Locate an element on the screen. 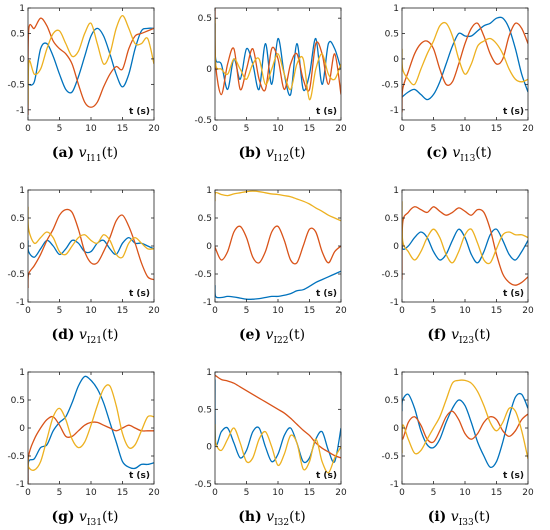 The image size is (550, 530). caption-subscript: I13 is located at coordinates (467, 159).